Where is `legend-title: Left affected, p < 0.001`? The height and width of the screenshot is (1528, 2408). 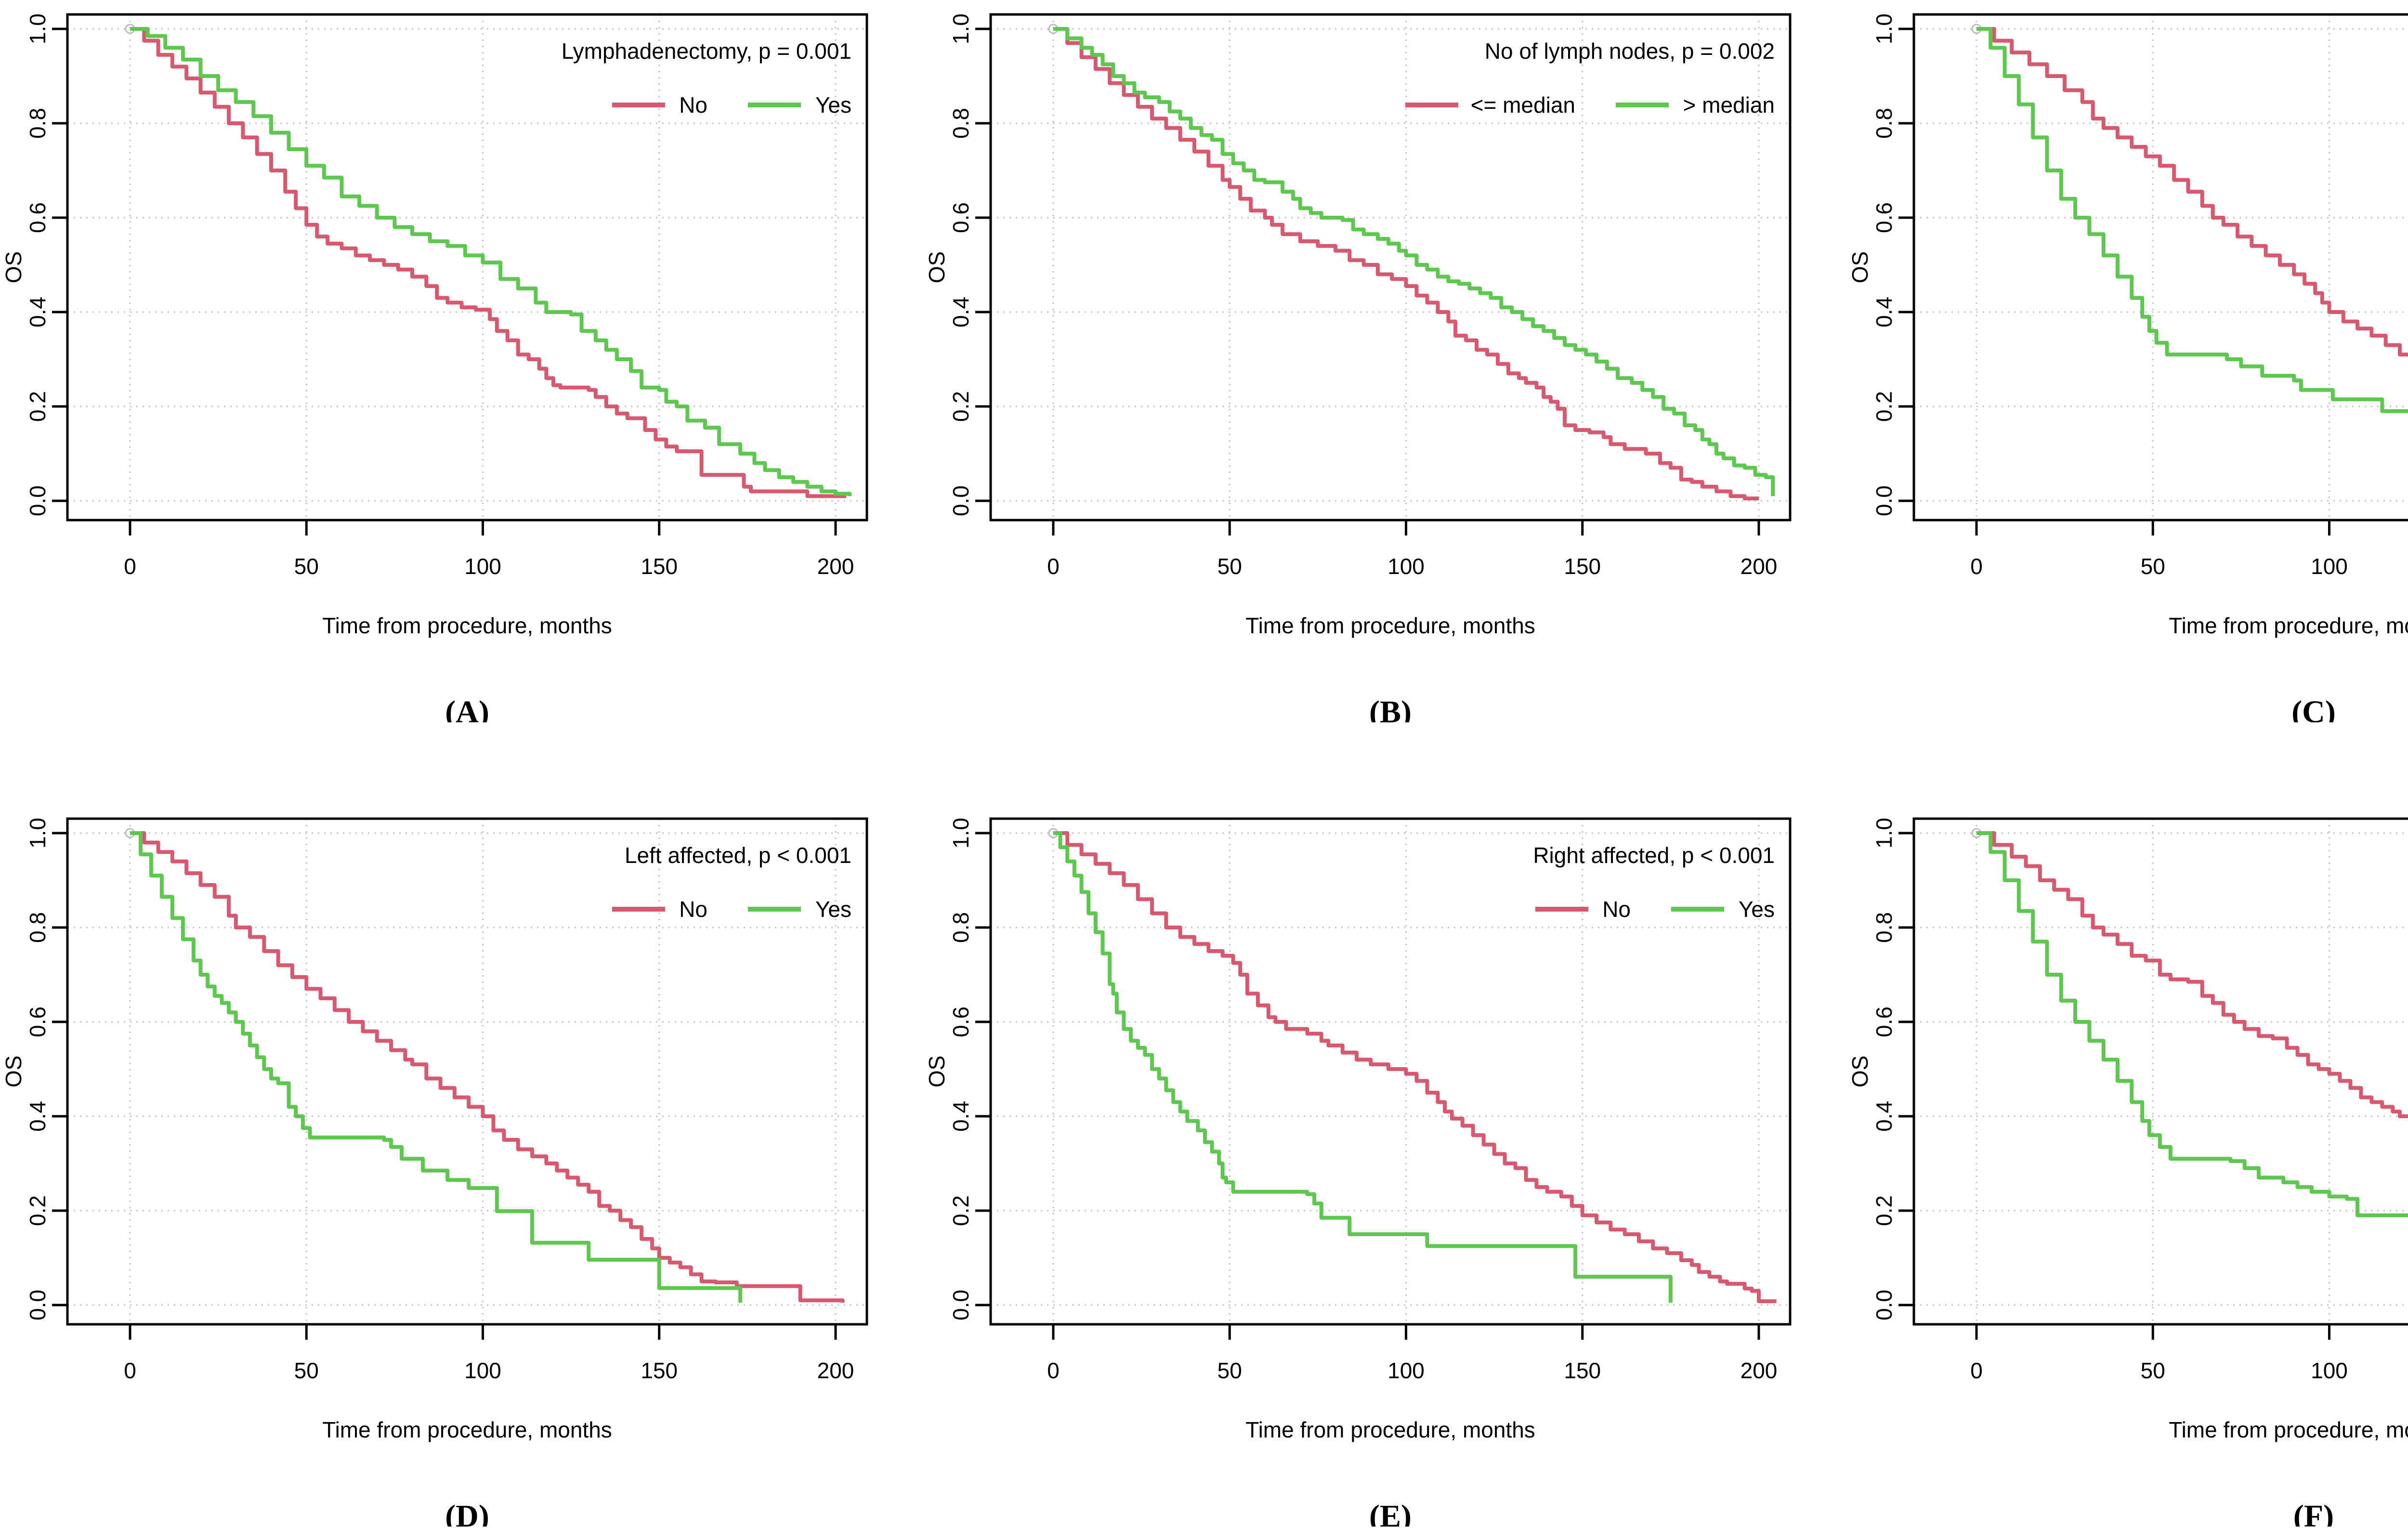 legend-title: Left affected, p < 0.001 is located at coordinates (738, 855).